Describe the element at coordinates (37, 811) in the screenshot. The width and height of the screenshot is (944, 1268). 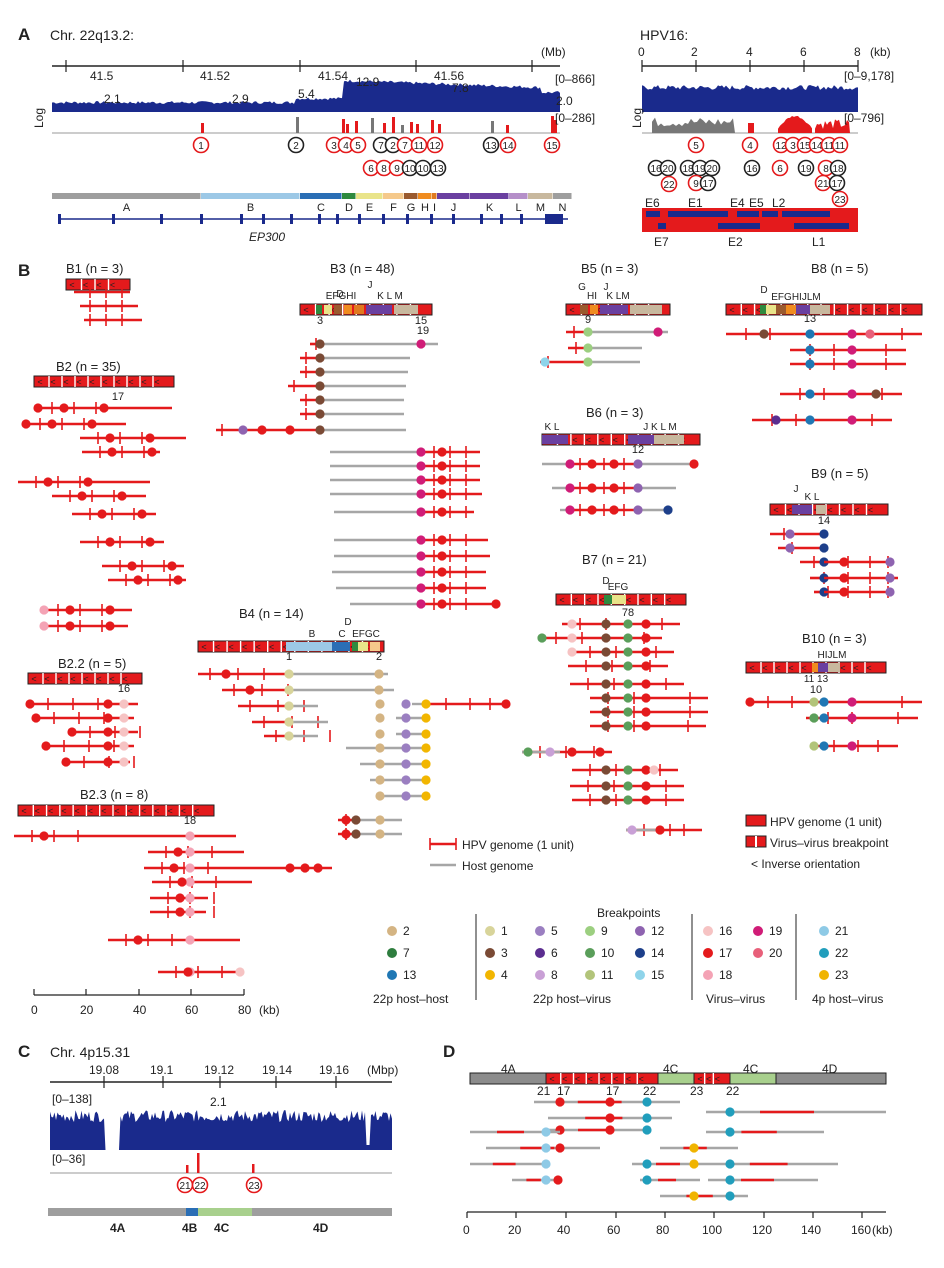
I see `b23-arrow: <` at that location.